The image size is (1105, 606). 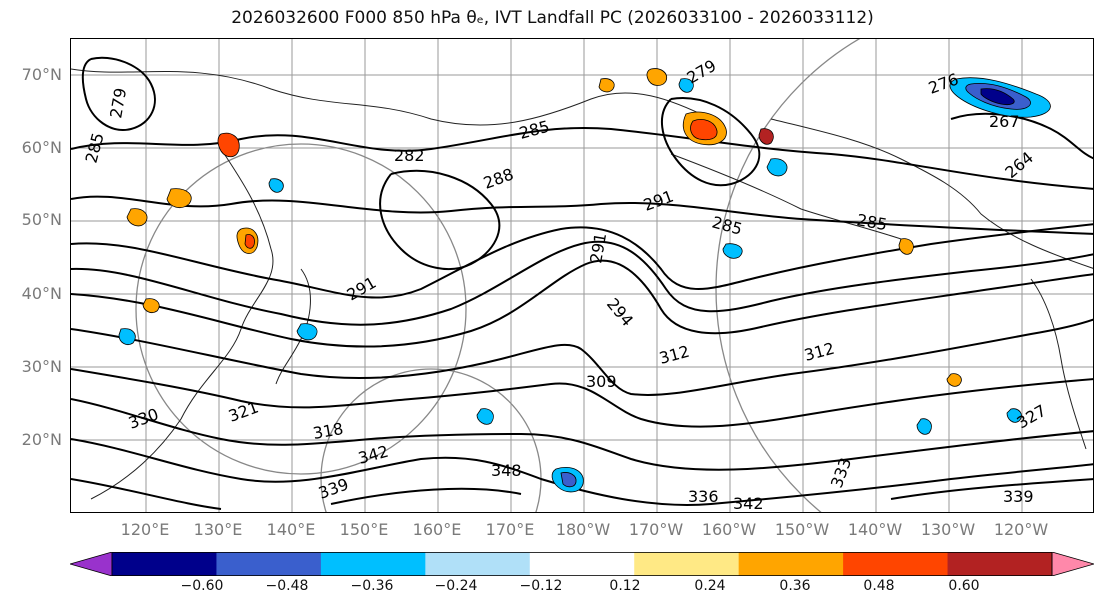 I want to click on colorbar-svg, so click(x=582, y=564).